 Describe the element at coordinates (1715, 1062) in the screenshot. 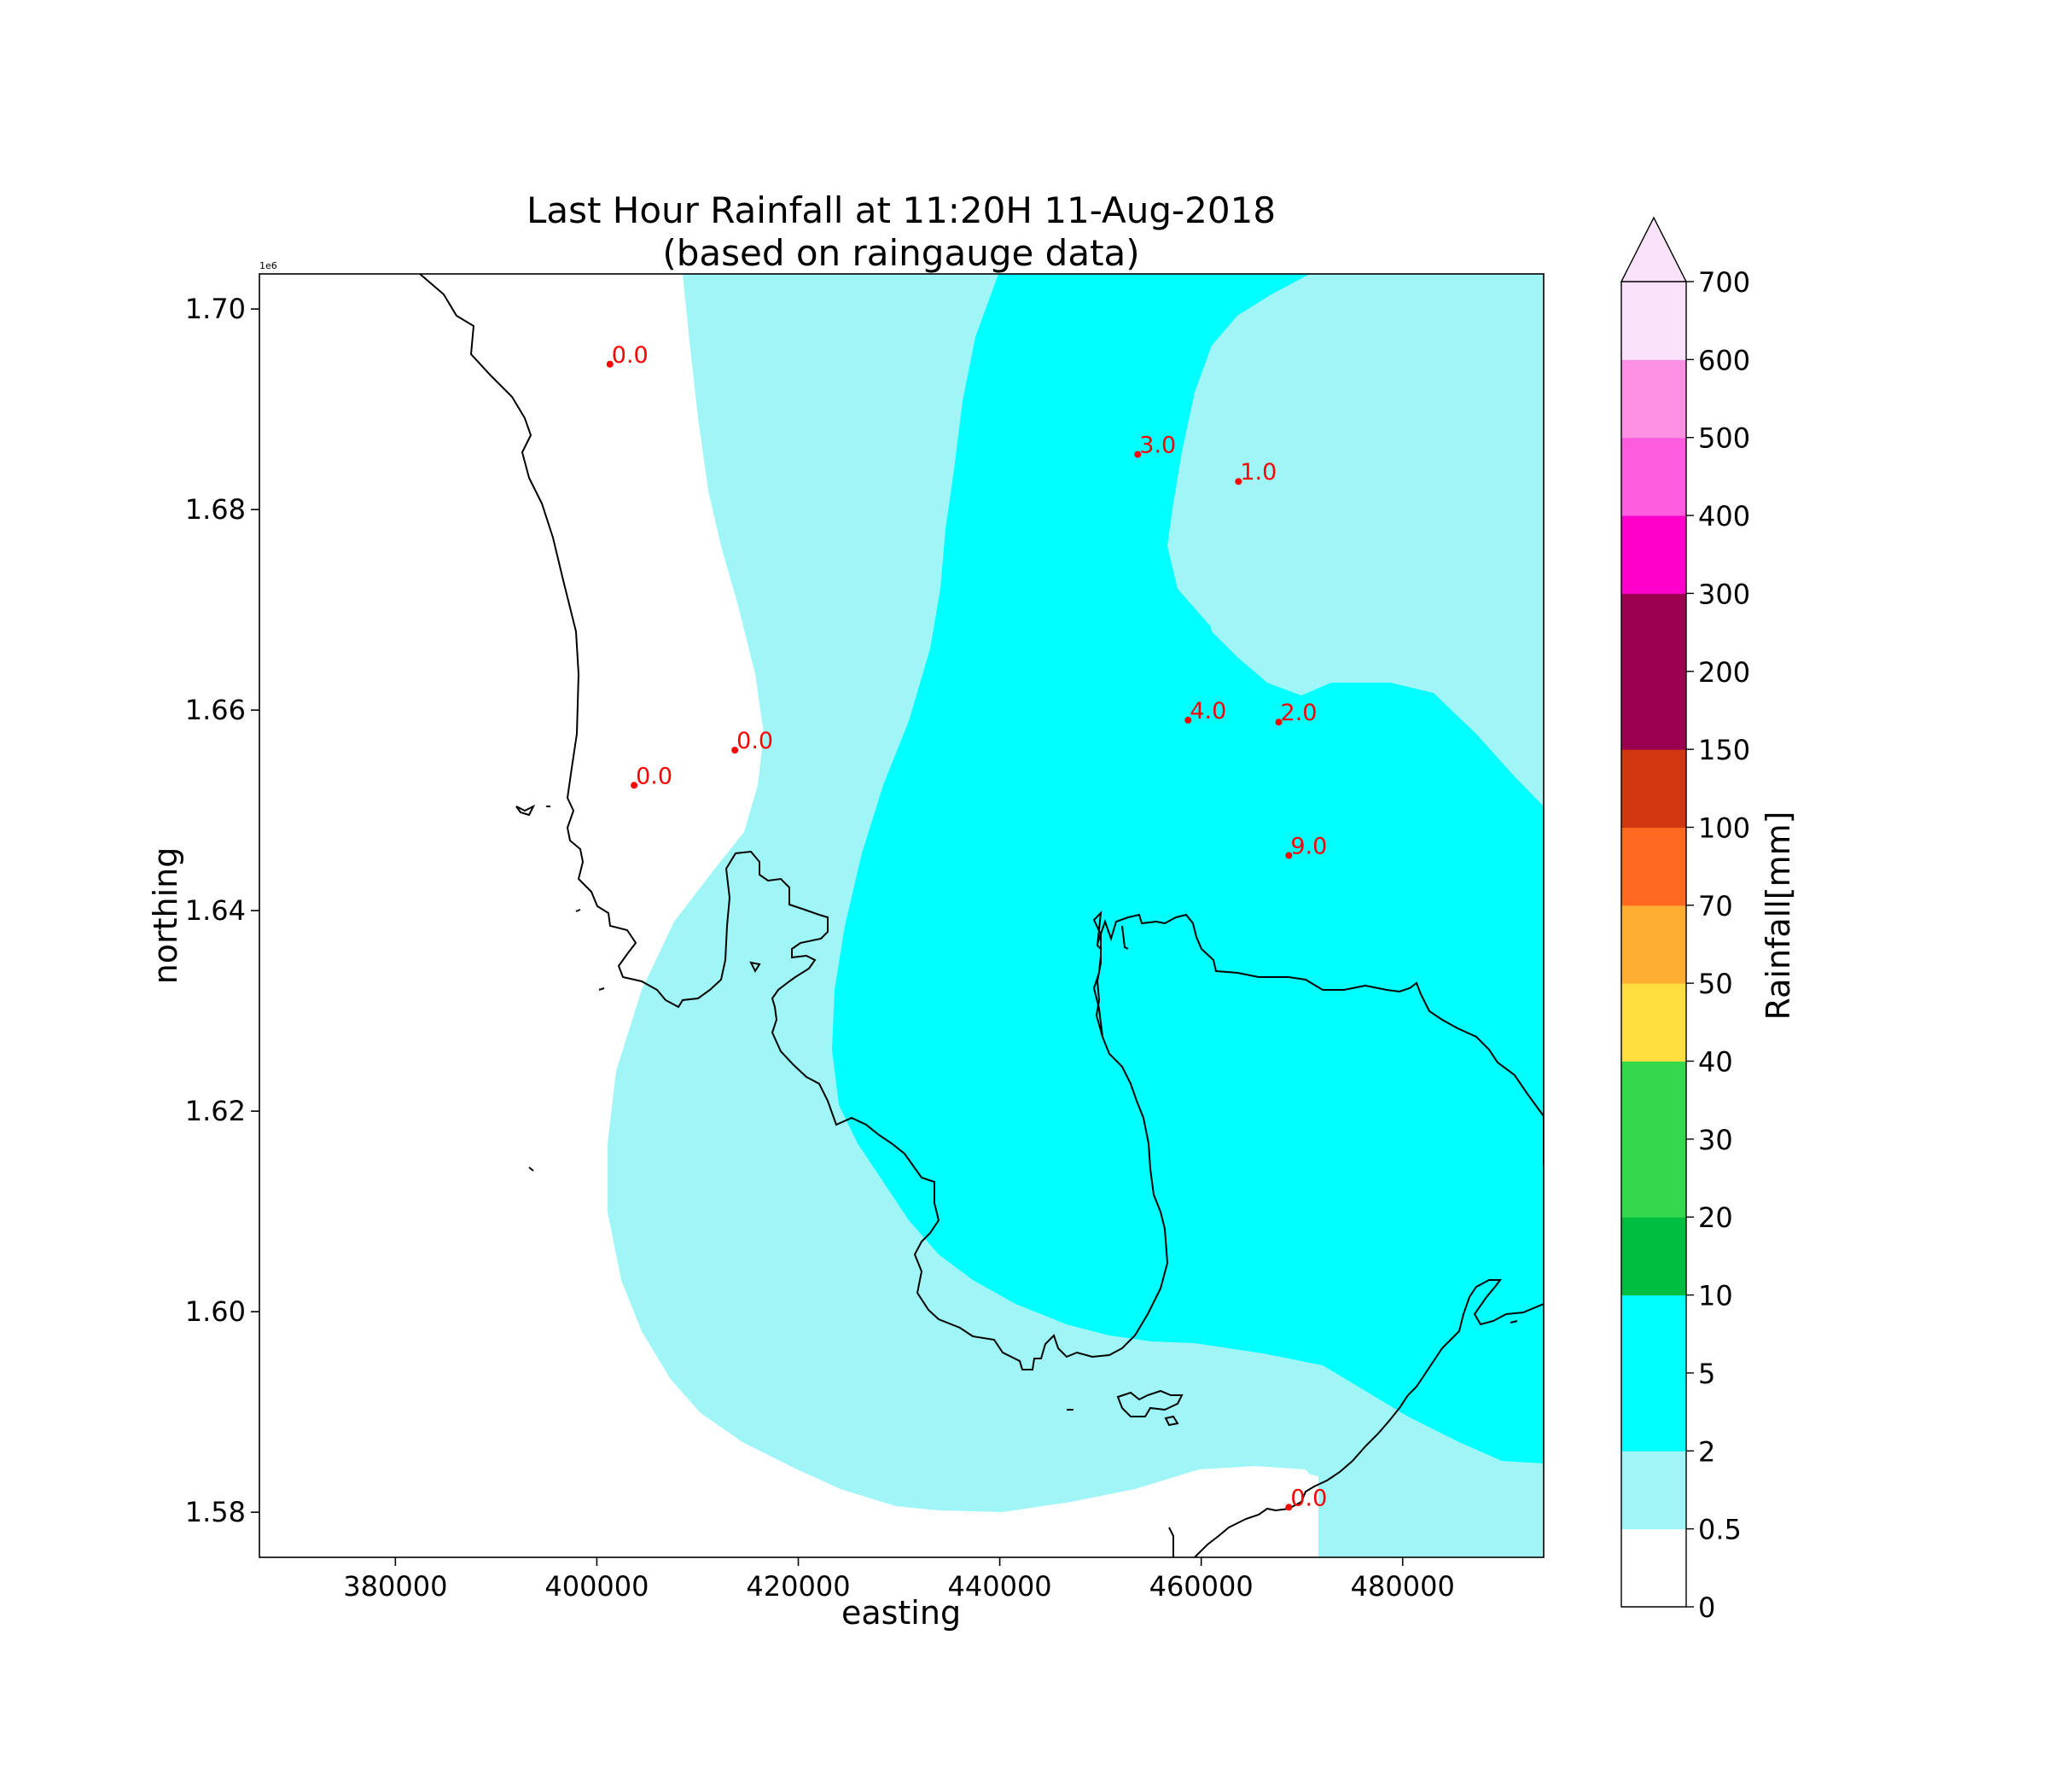

I see `colorbar-tick-label: 40` at that location.